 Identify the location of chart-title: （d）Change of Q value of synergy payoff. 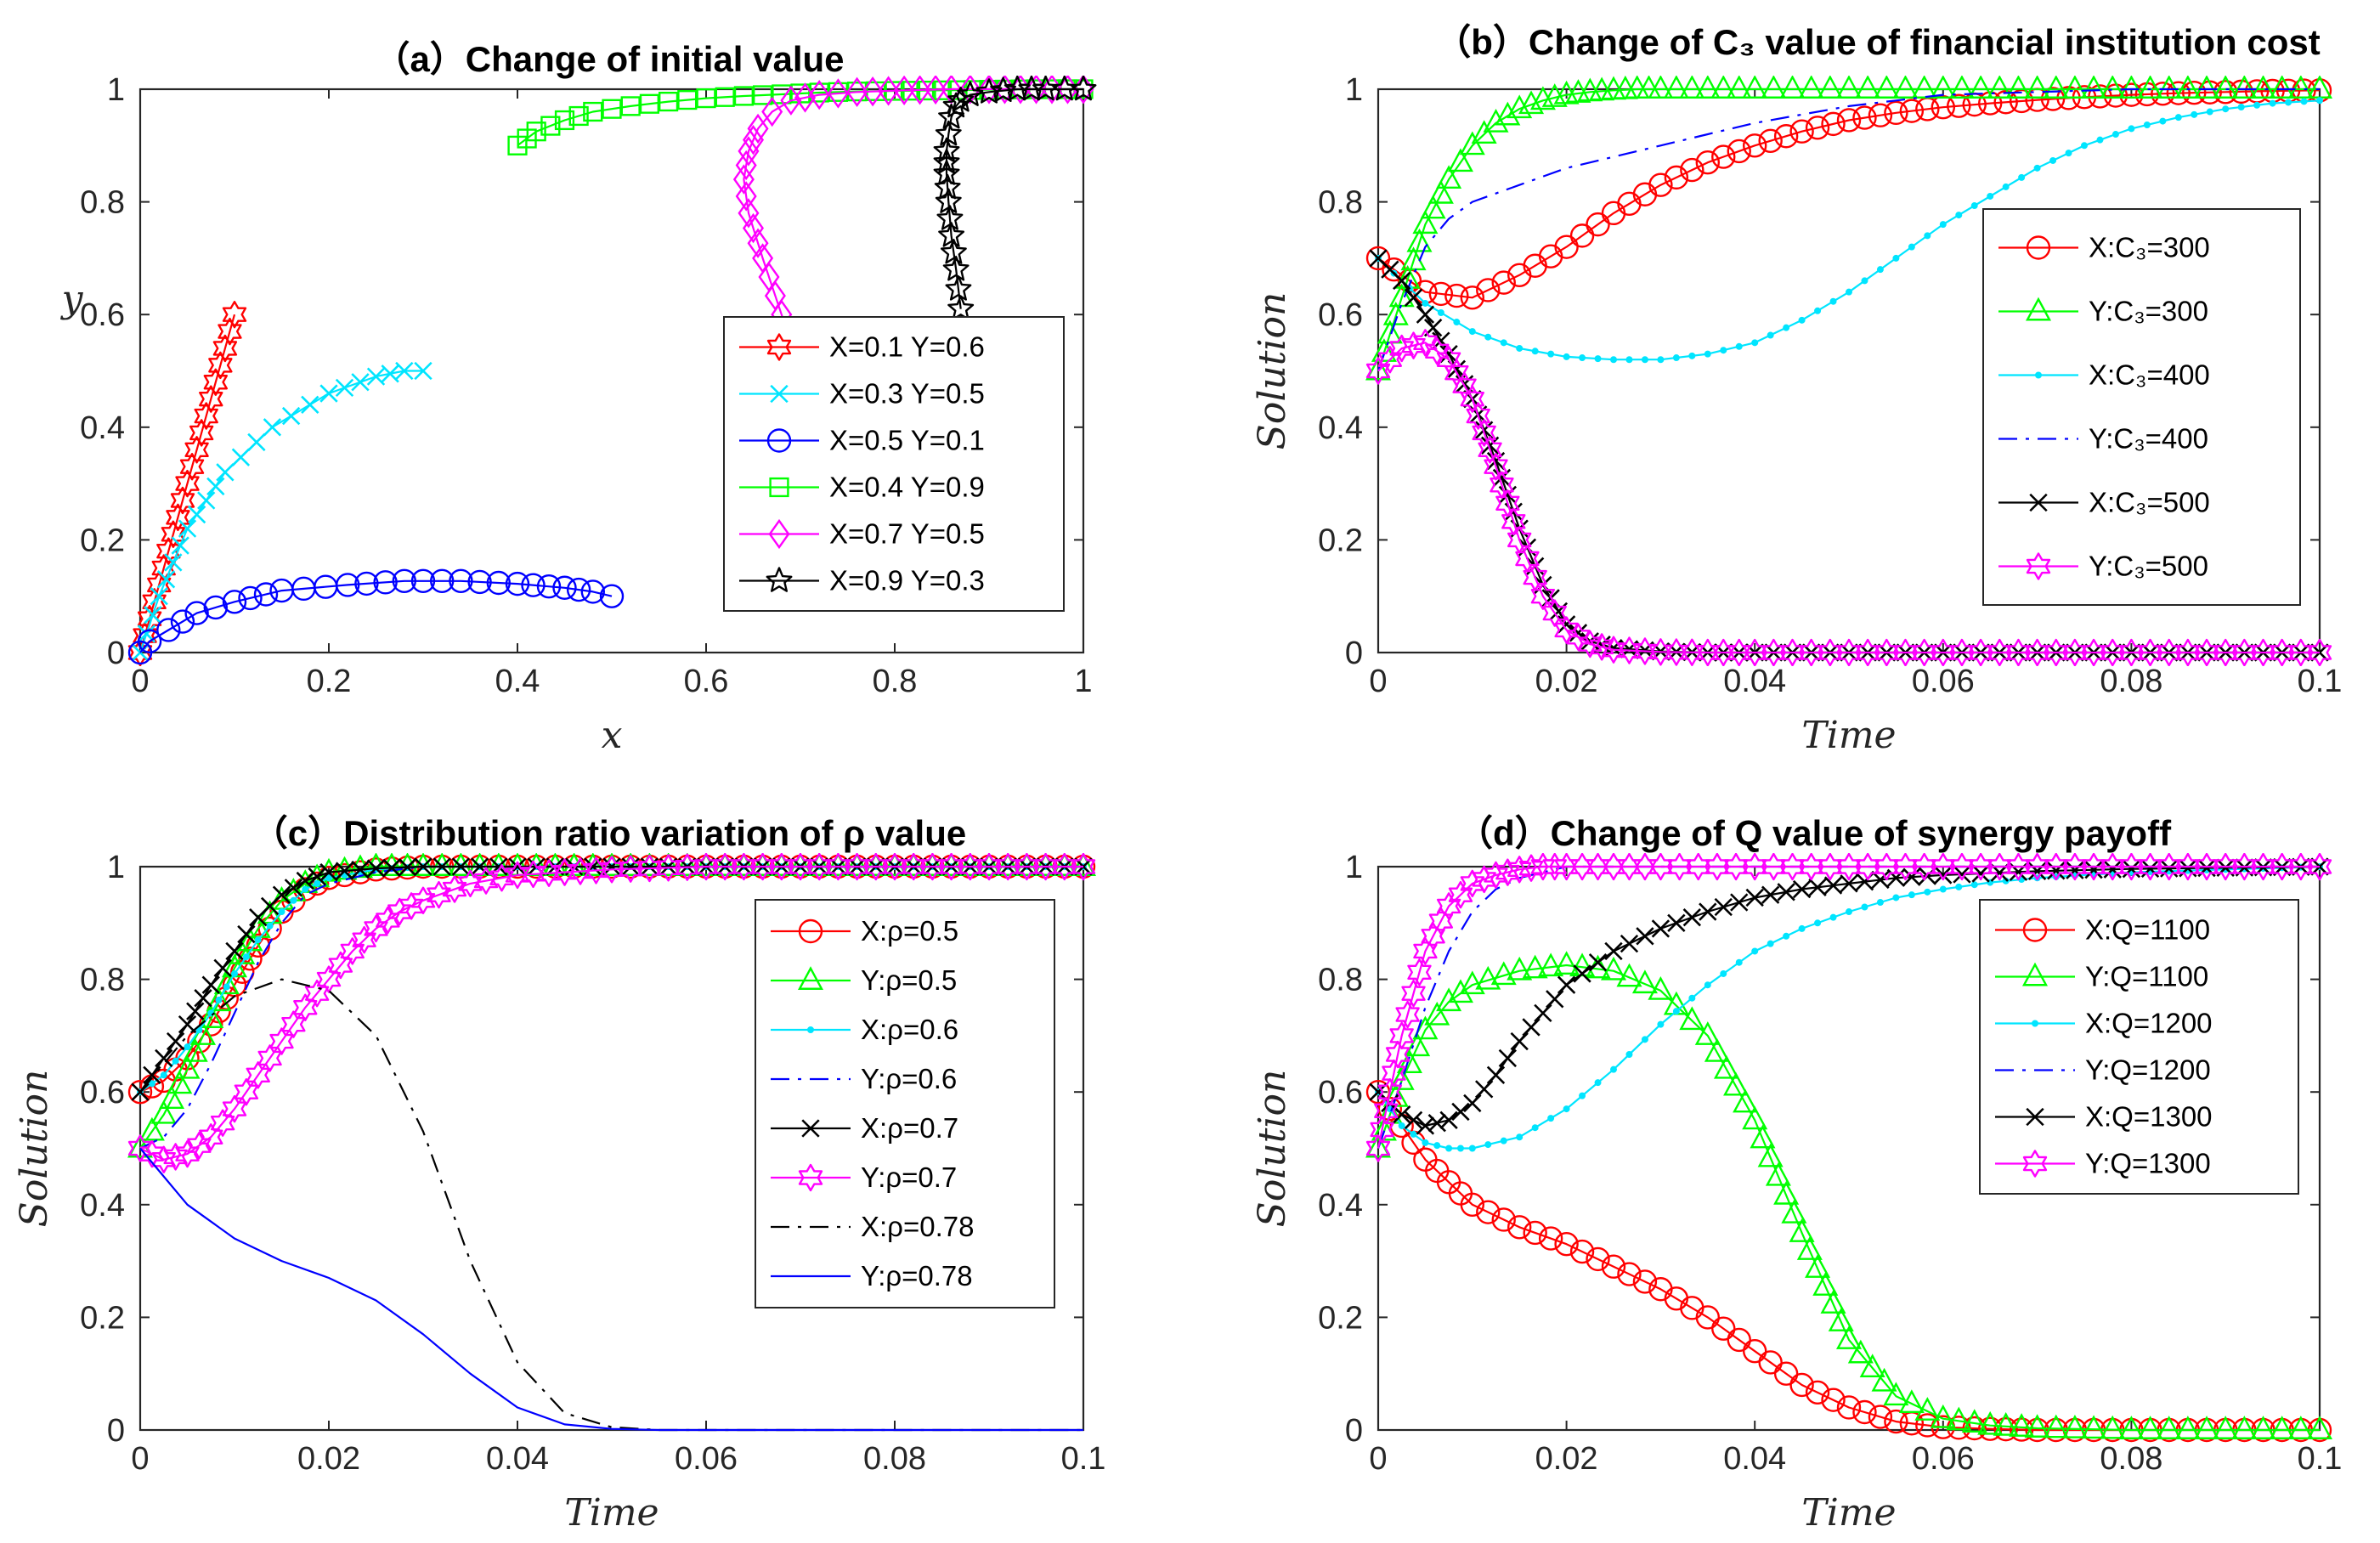
(1814, 833).